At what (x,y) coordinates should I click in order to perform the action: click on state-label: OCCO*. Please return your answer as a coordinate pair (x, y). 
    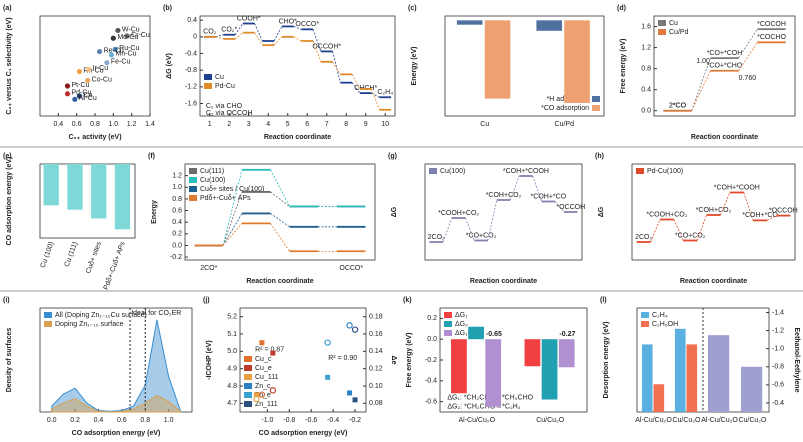
    Looking at the image, I should click on (307, 24).